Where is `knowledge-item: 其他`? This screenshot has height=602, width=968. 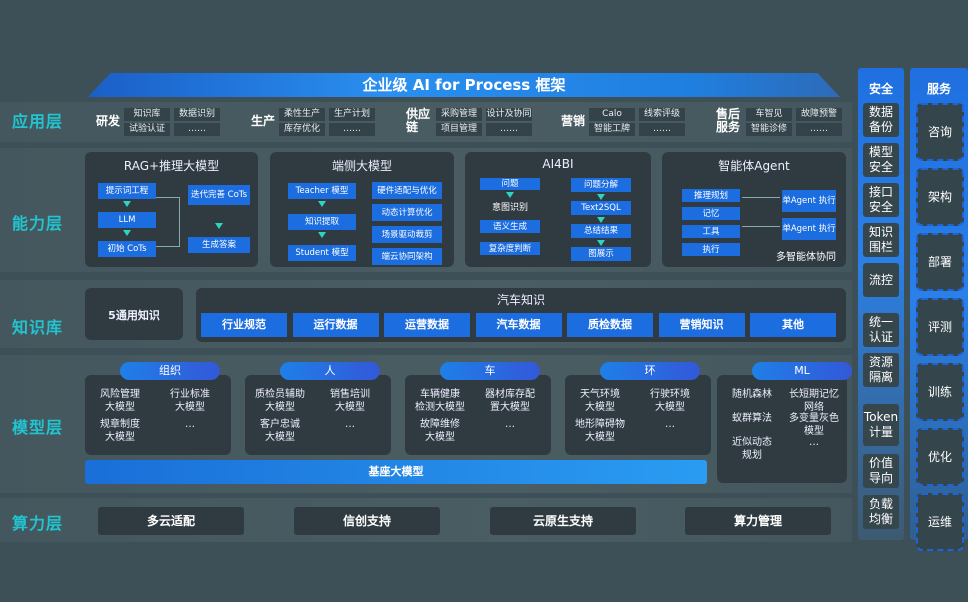 knowledge-item: 其他 is located at coordinates (793, 325).